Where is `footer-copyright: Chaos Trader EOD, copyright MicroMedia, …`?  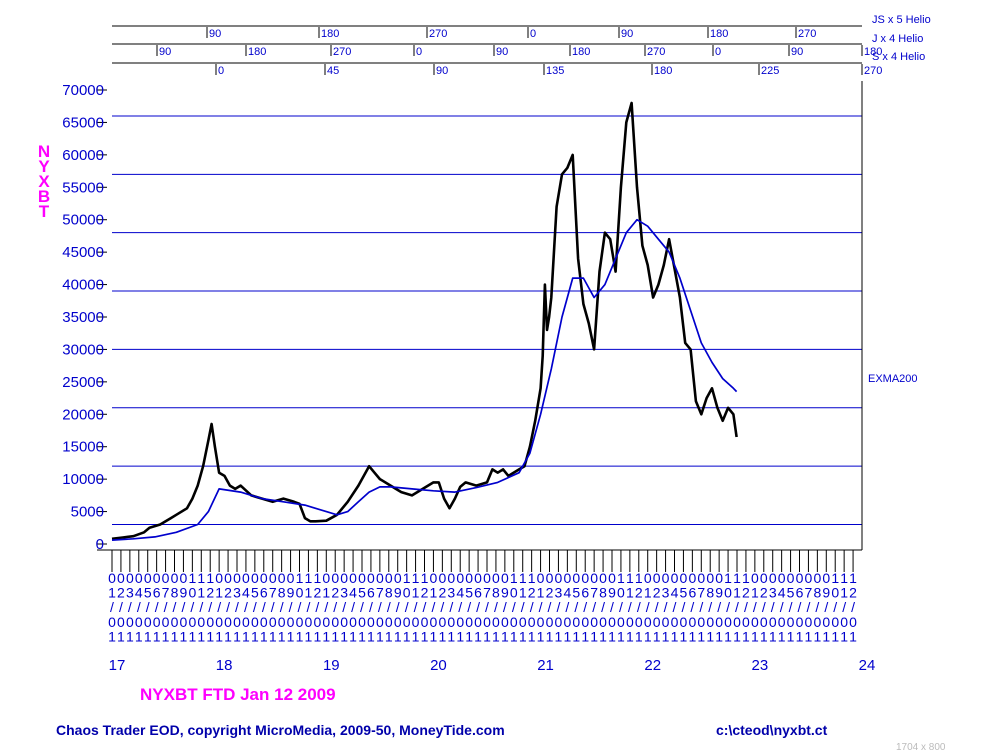
footer-copyright: Chaos Trader EOD, copyright MicroMedia, … is located at coordinates (280, 730).